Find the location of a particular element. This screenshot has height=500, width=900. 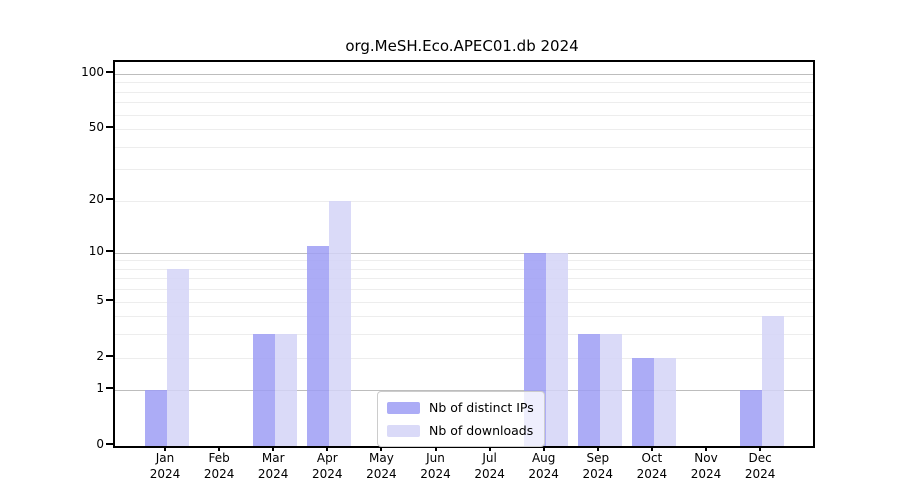

legend-label-distinct-ips: Nb of distinct IPs is located at coordinates (481, 407).